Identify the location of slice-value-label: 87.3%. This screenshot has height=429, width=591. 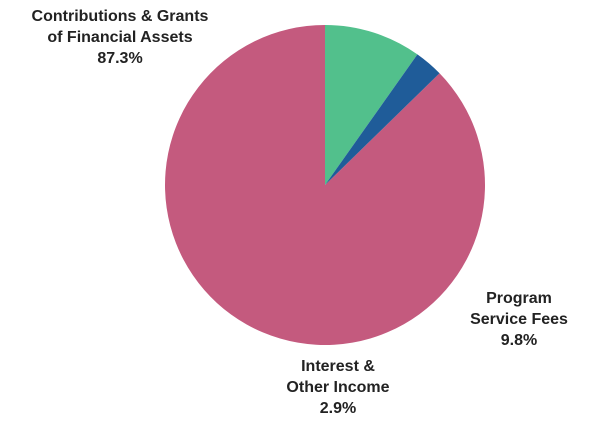
(120, 58).